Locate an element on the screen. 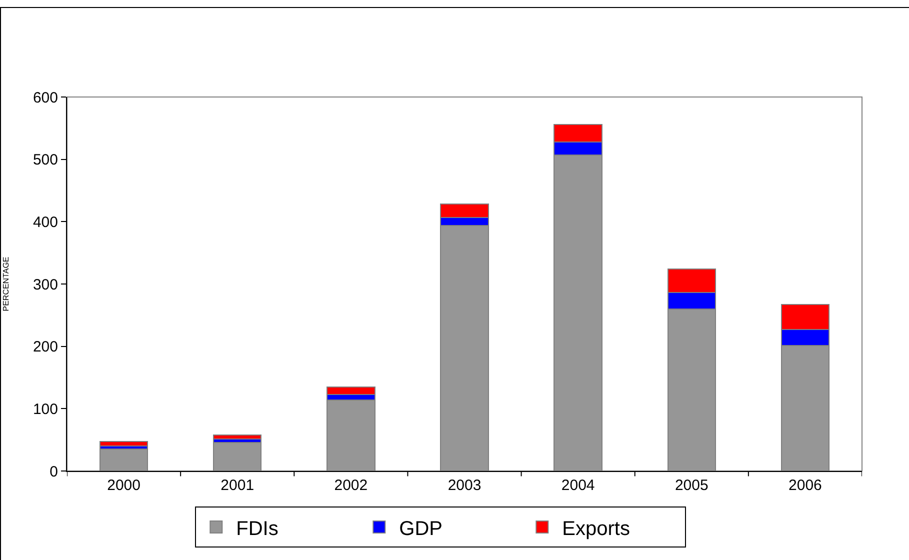 The image size is (909, 560). y-tick-label: 500 is located at coordinates (45, 160).